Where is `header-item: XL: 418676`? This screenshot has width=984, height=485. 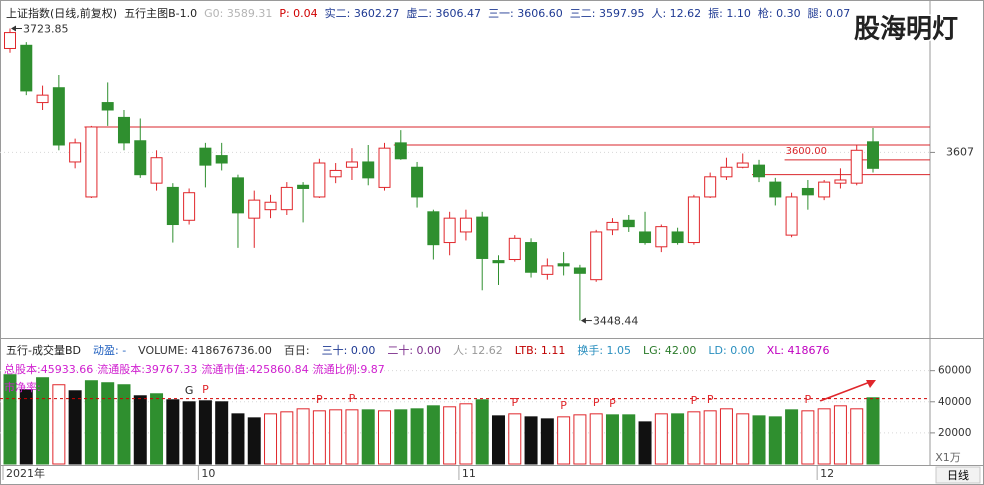 header-item: XL: 418676 is located at coordinates (798, 350).